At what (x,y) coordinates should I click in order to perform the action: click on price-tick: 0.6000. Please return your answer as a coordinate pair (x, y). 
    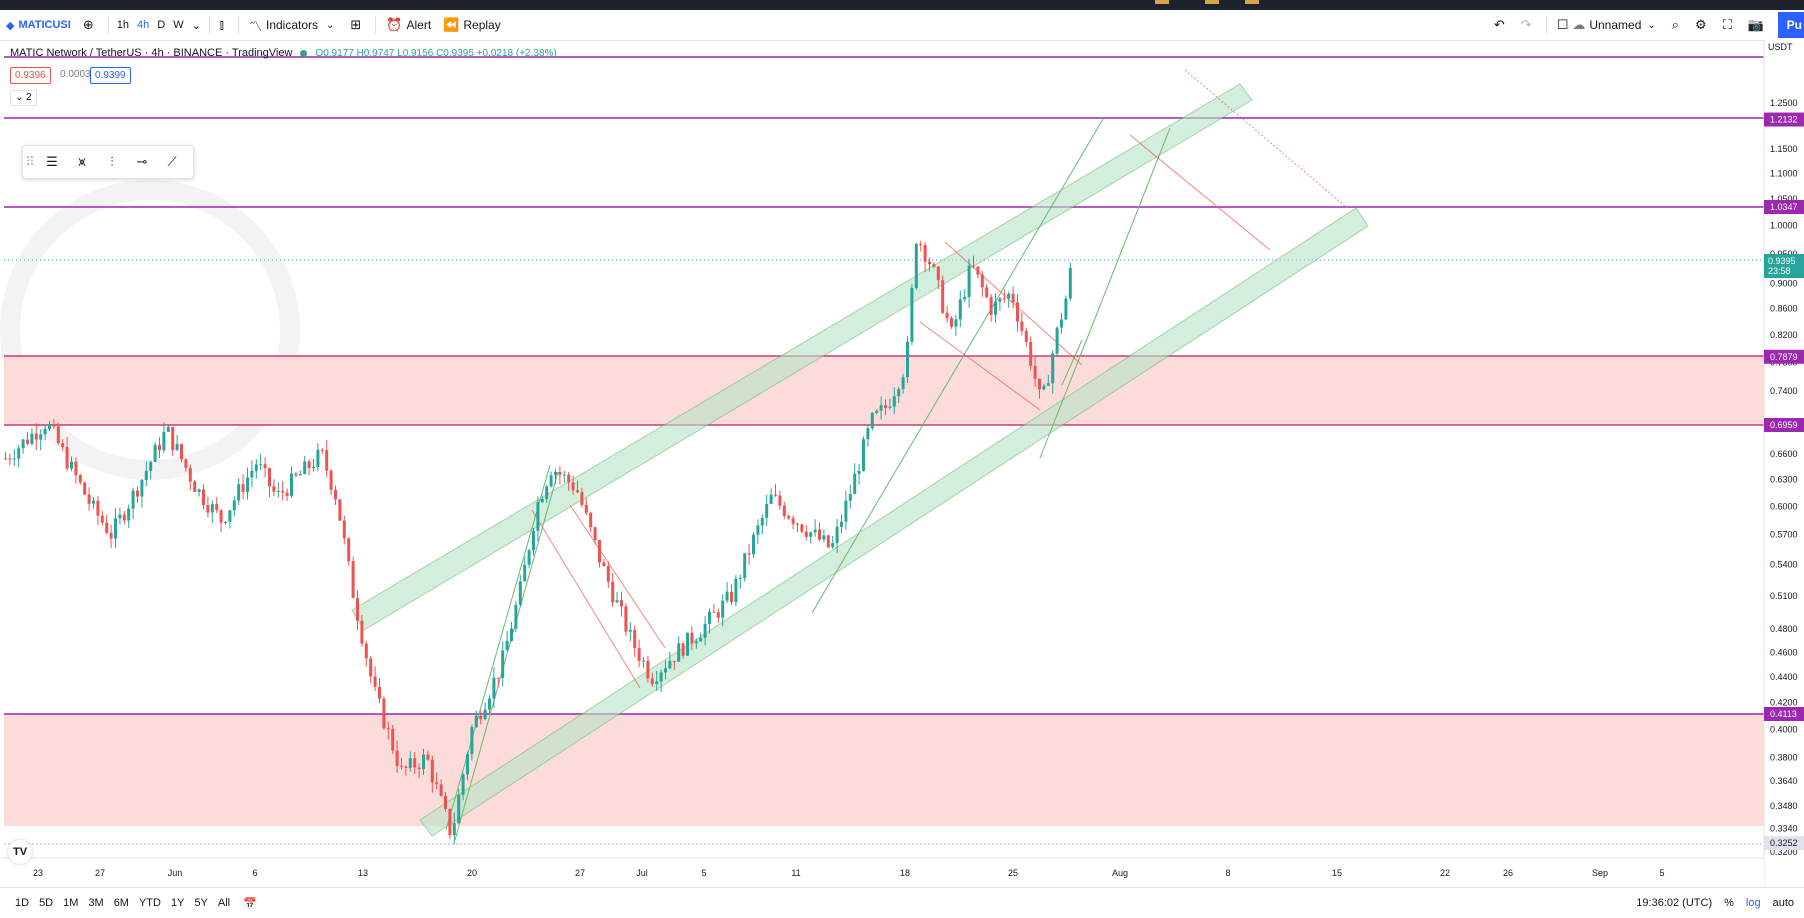
    Looking at the image, I should click on (1784, 506).